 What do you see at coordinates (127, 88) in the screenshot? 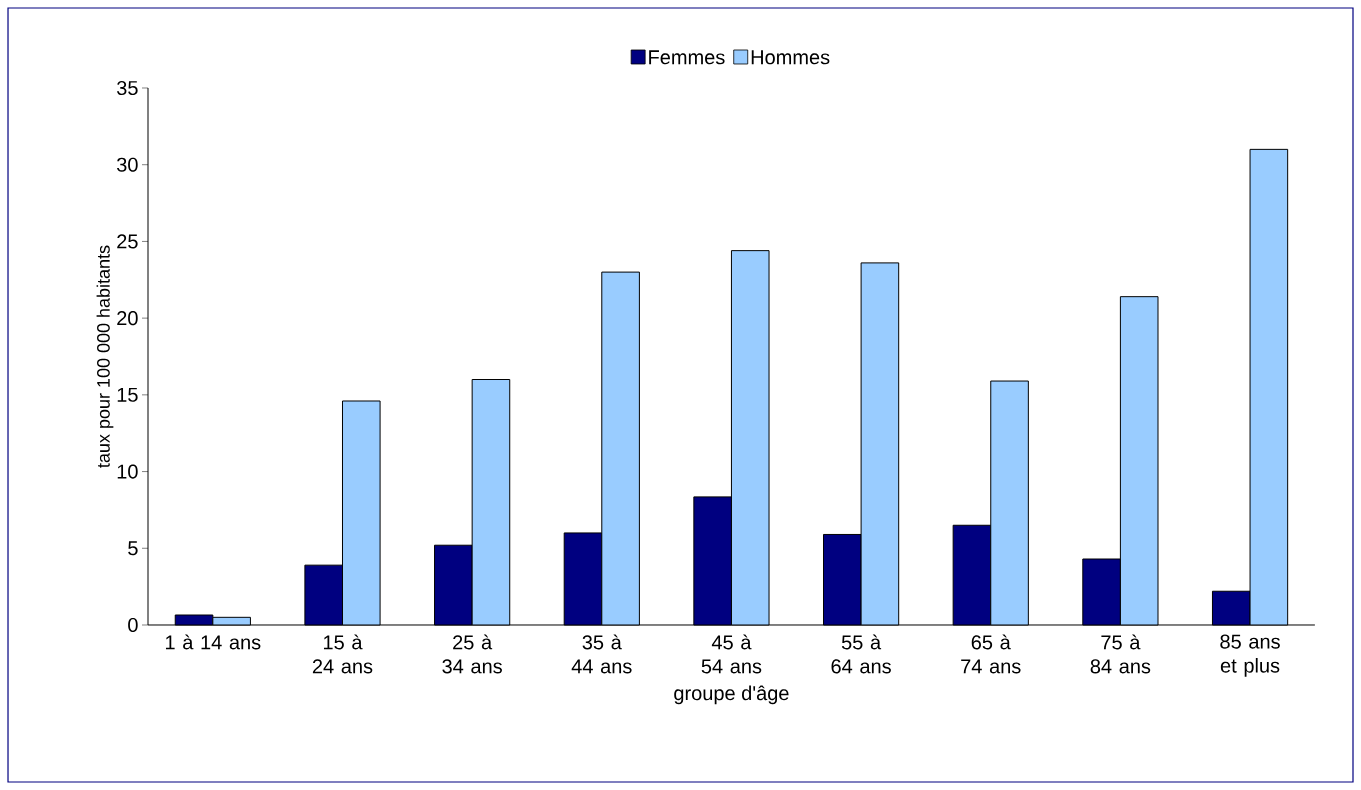
I see `y-tick-label: 35` at bounding box center [127, 88].